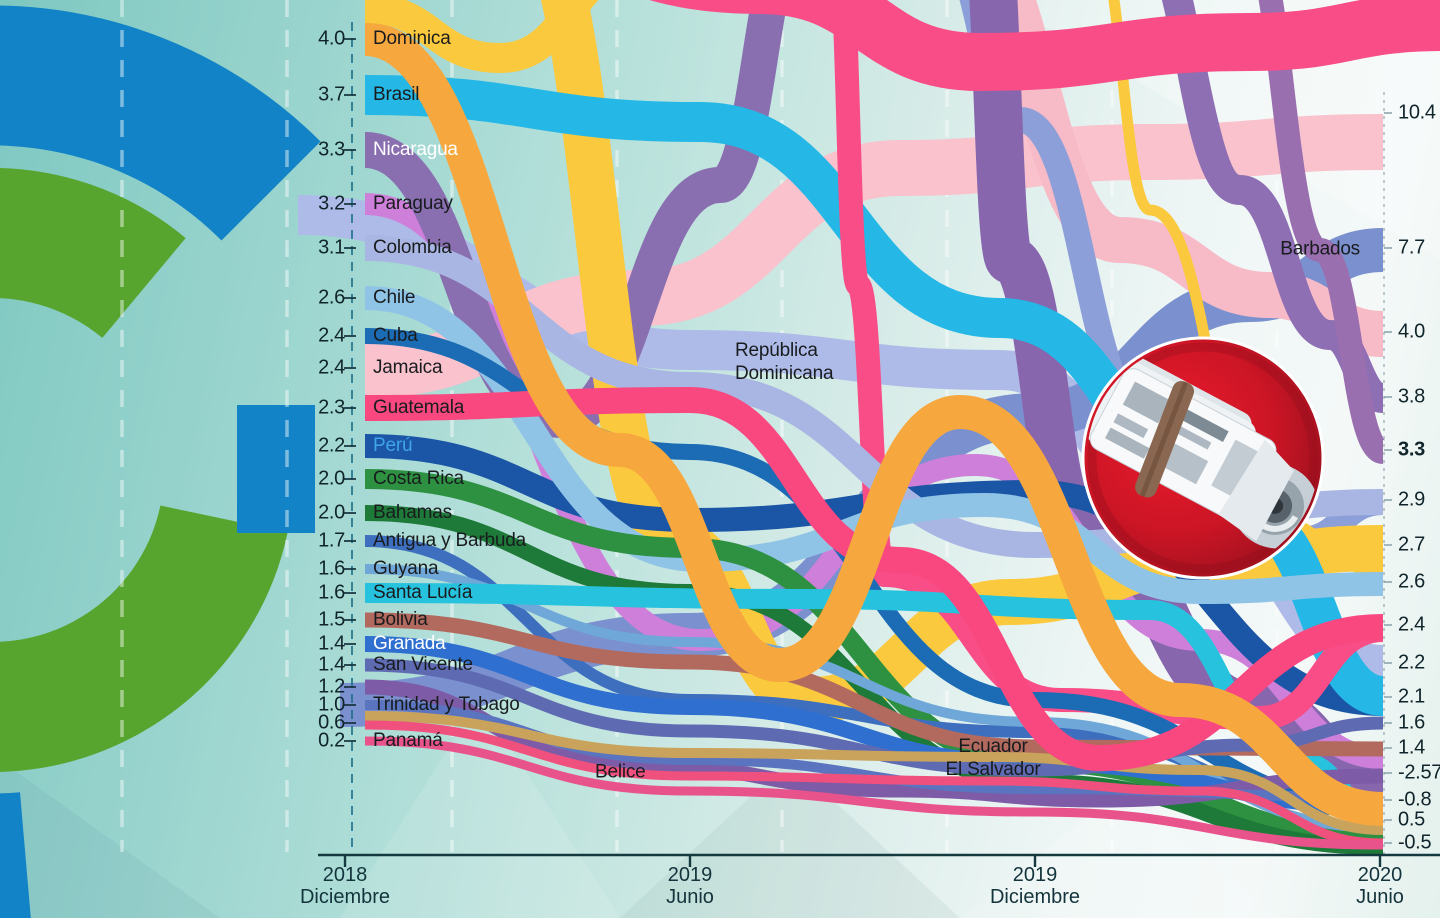  What do you see at coordinates (1411, 544) in the screenshot?
I see `right-axis-value: 2.7` at bounding box center [1411, 544].